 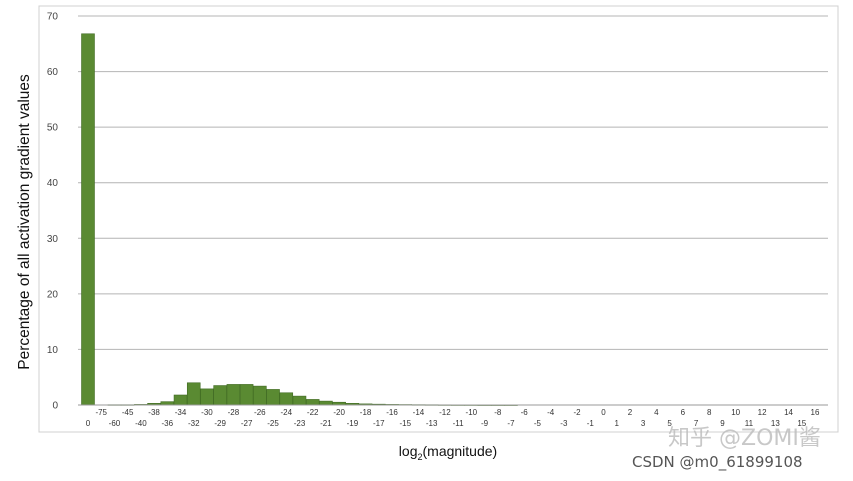 I want to click on x-tick-label: 3, so click(x=643, y=423).